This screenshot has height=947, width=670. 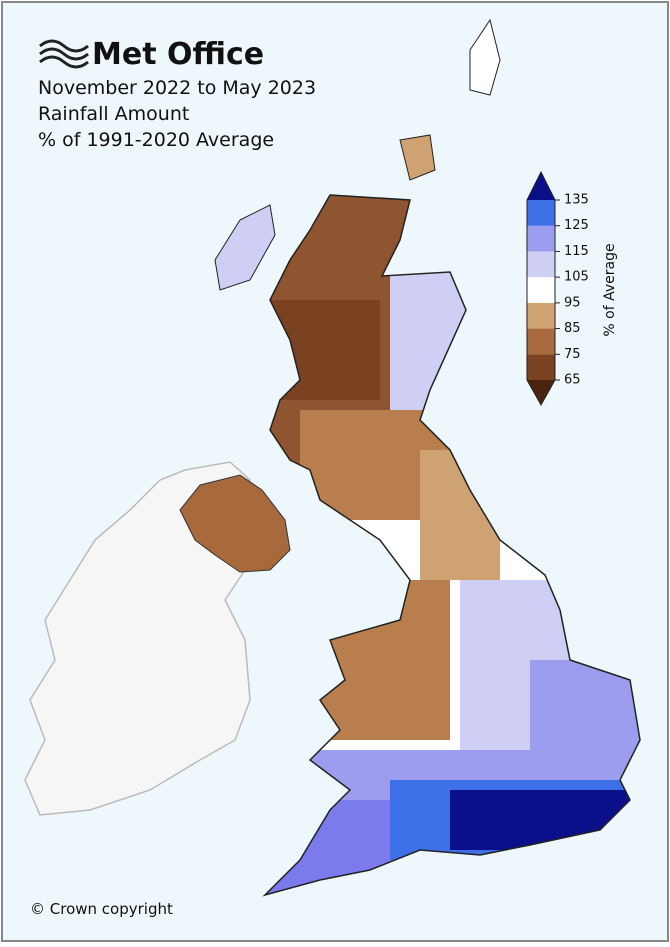 I want to click on colorbar-label: % of Average, so click(x=610, y=289).